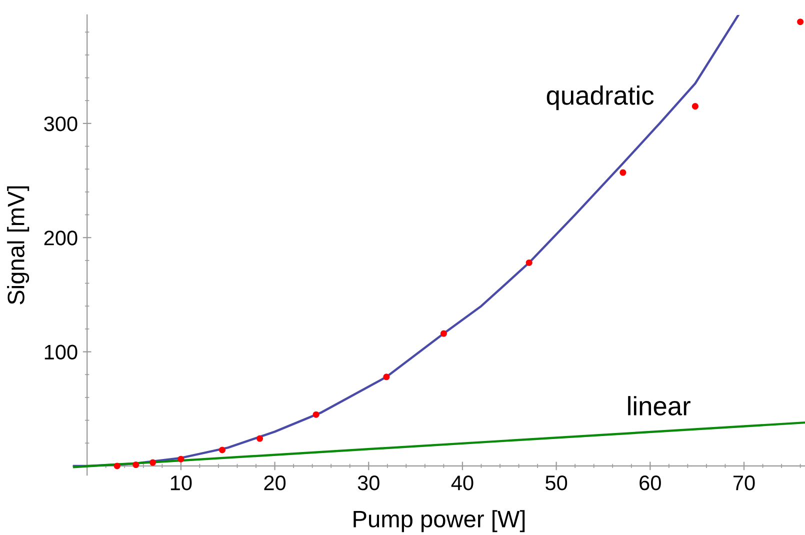  Describe the element at coordinates (18, 245) in the screenshot. I see `y-axis-title: Signal [mV]` at that location.